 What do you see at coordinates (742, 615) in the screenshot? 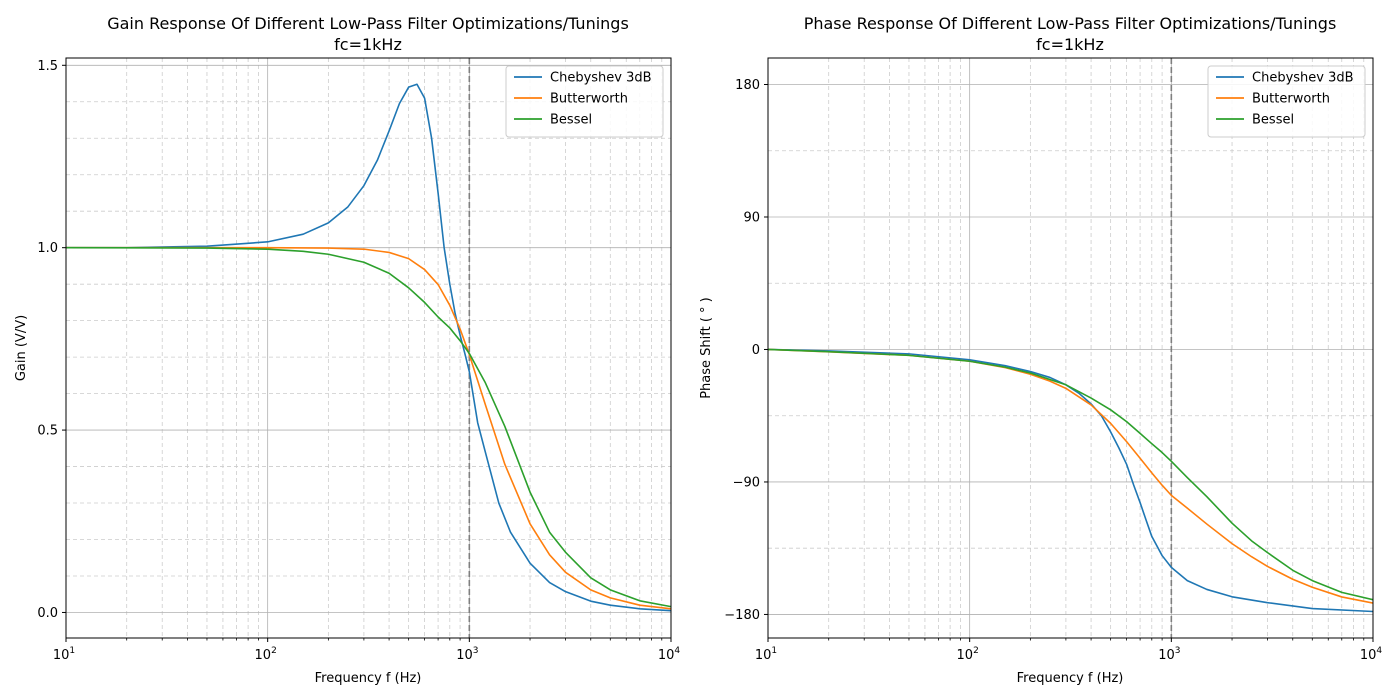
I see `y-tick-label: −180` at bounding box center [742, 615].